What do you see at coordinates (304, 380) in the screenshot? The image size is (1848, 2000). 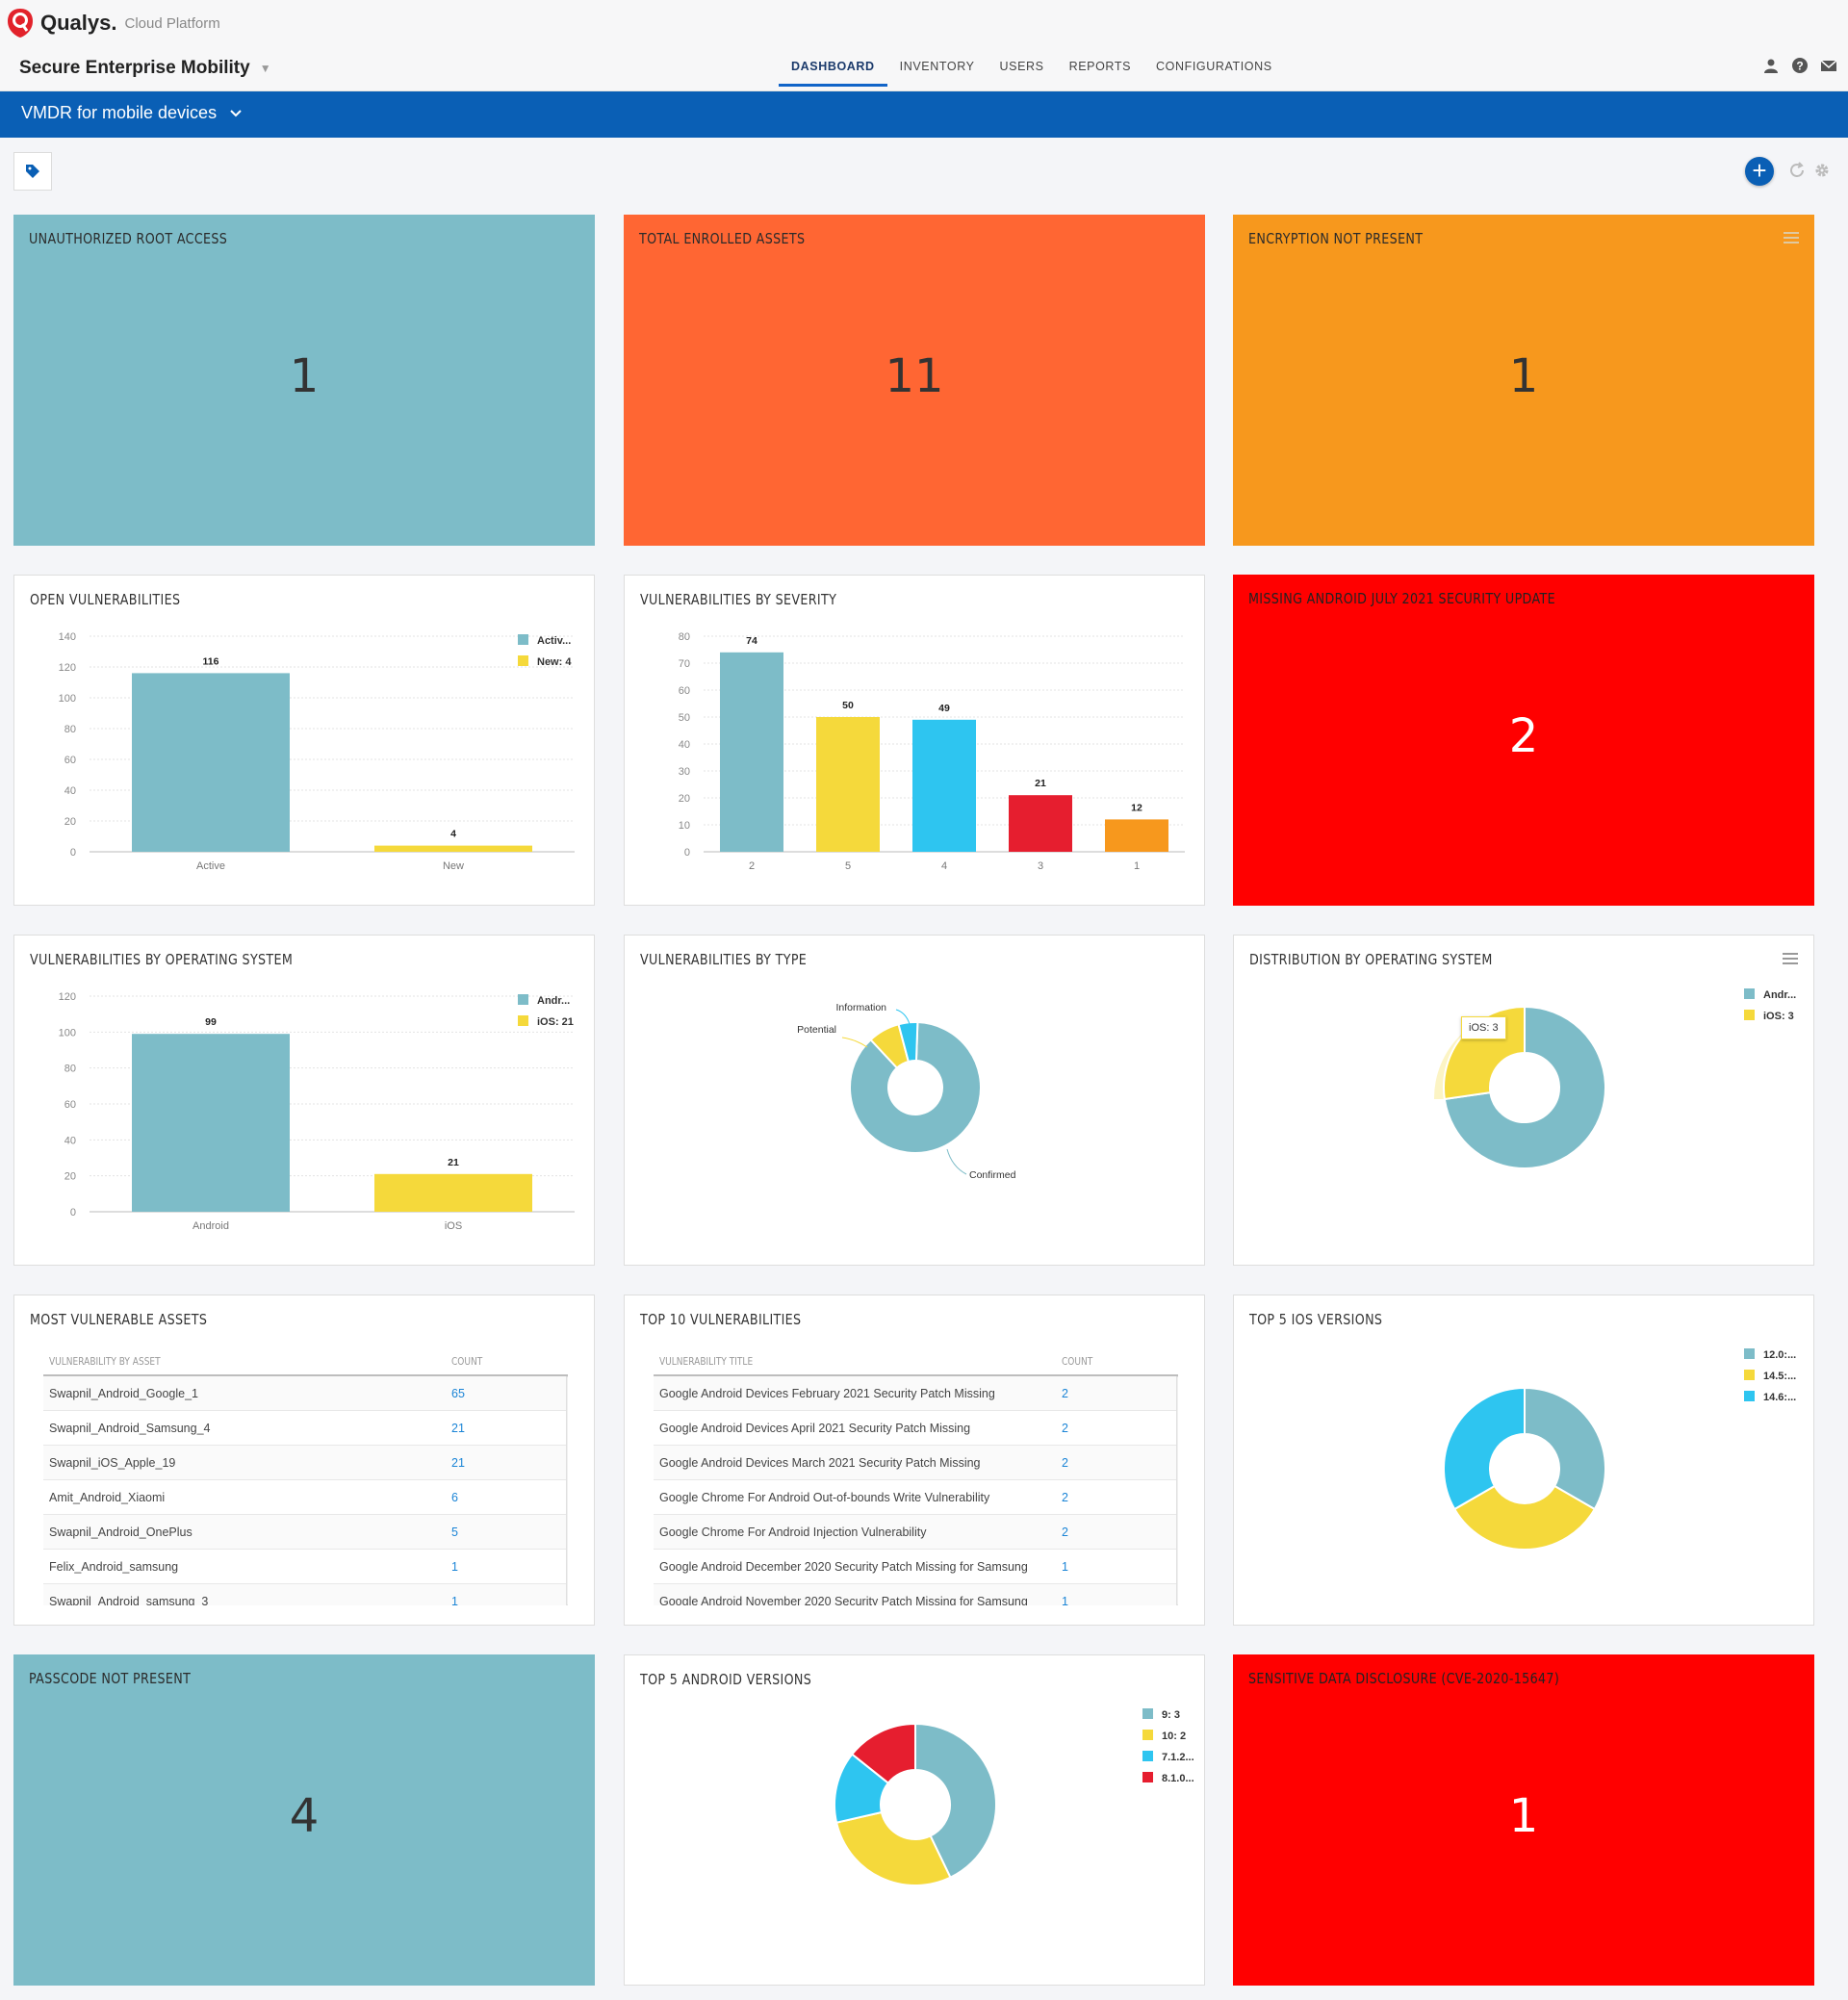 I see `widget-unauthorized-root-access: UNAUTHORIZED ROOT ACCESS 1` at bounding box center [304, 380].